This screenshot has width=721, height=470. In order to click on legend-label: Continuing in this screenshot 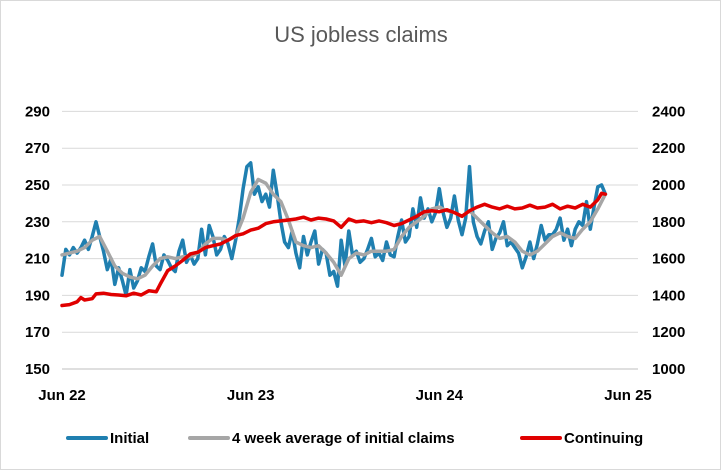, I will do `click(603, 438)`.